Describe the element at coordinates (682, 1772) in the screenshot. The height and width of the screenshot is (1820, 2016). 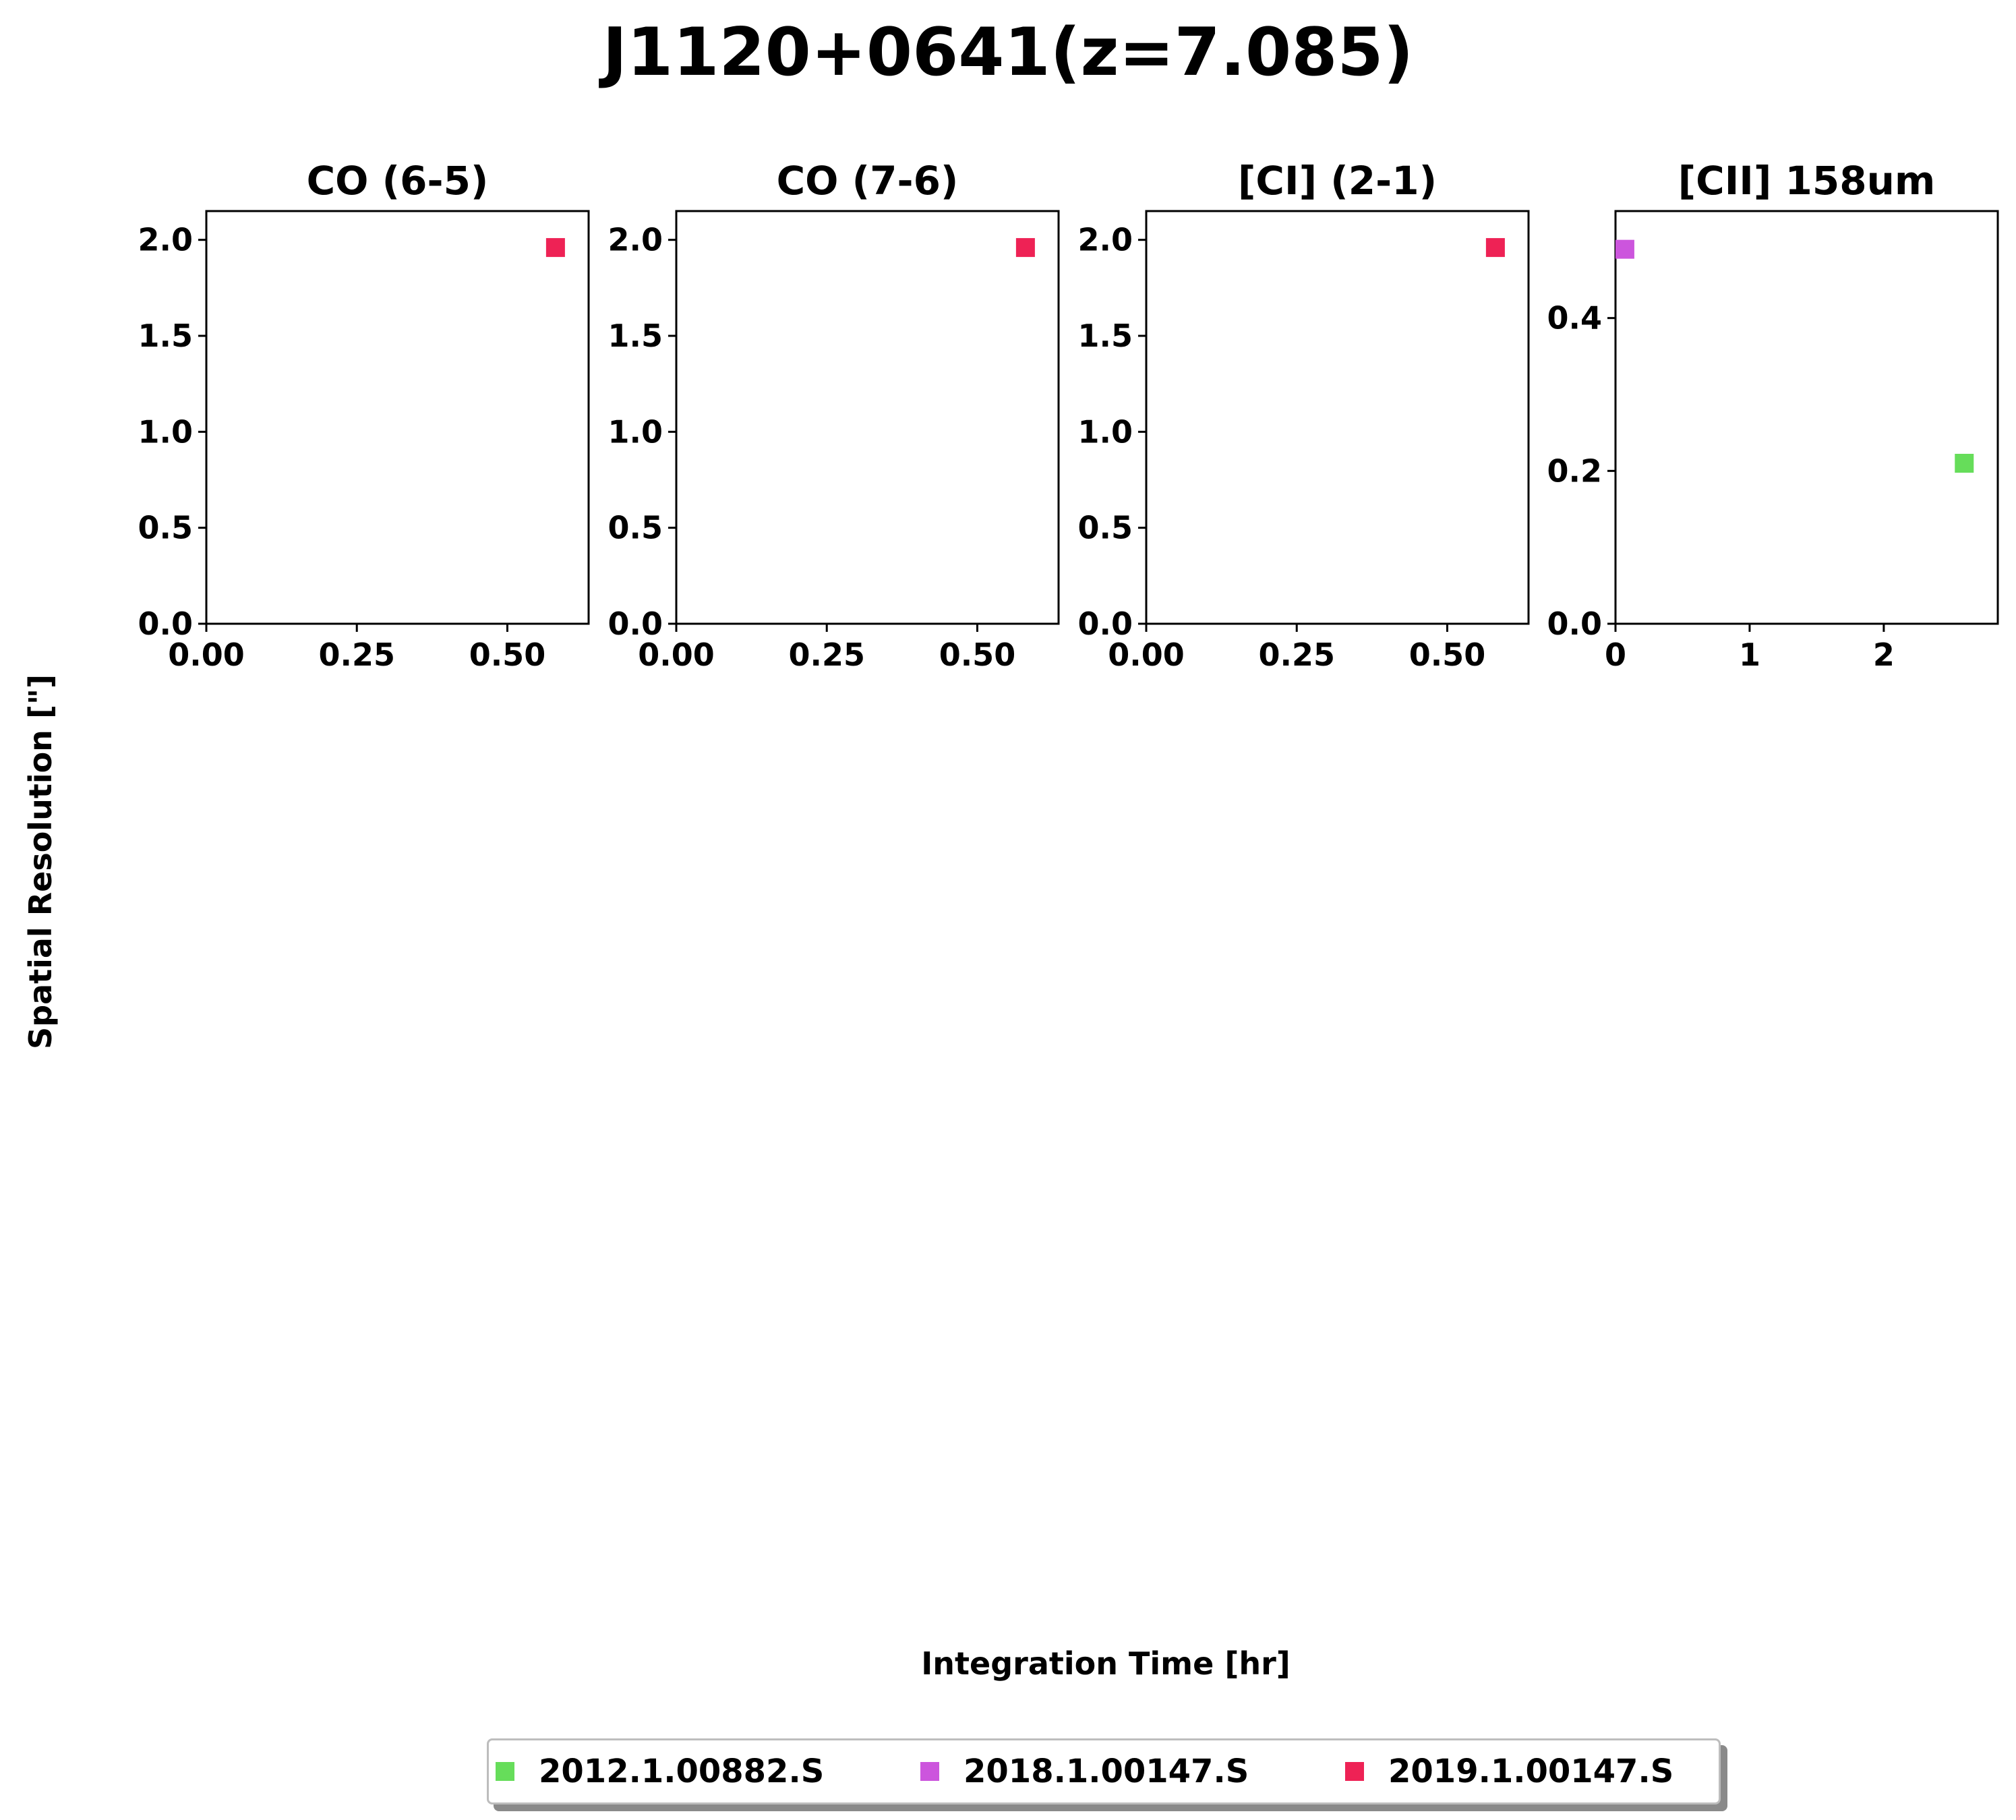
I see `legend-label-2012: 2012.1.00882.S` at that location.